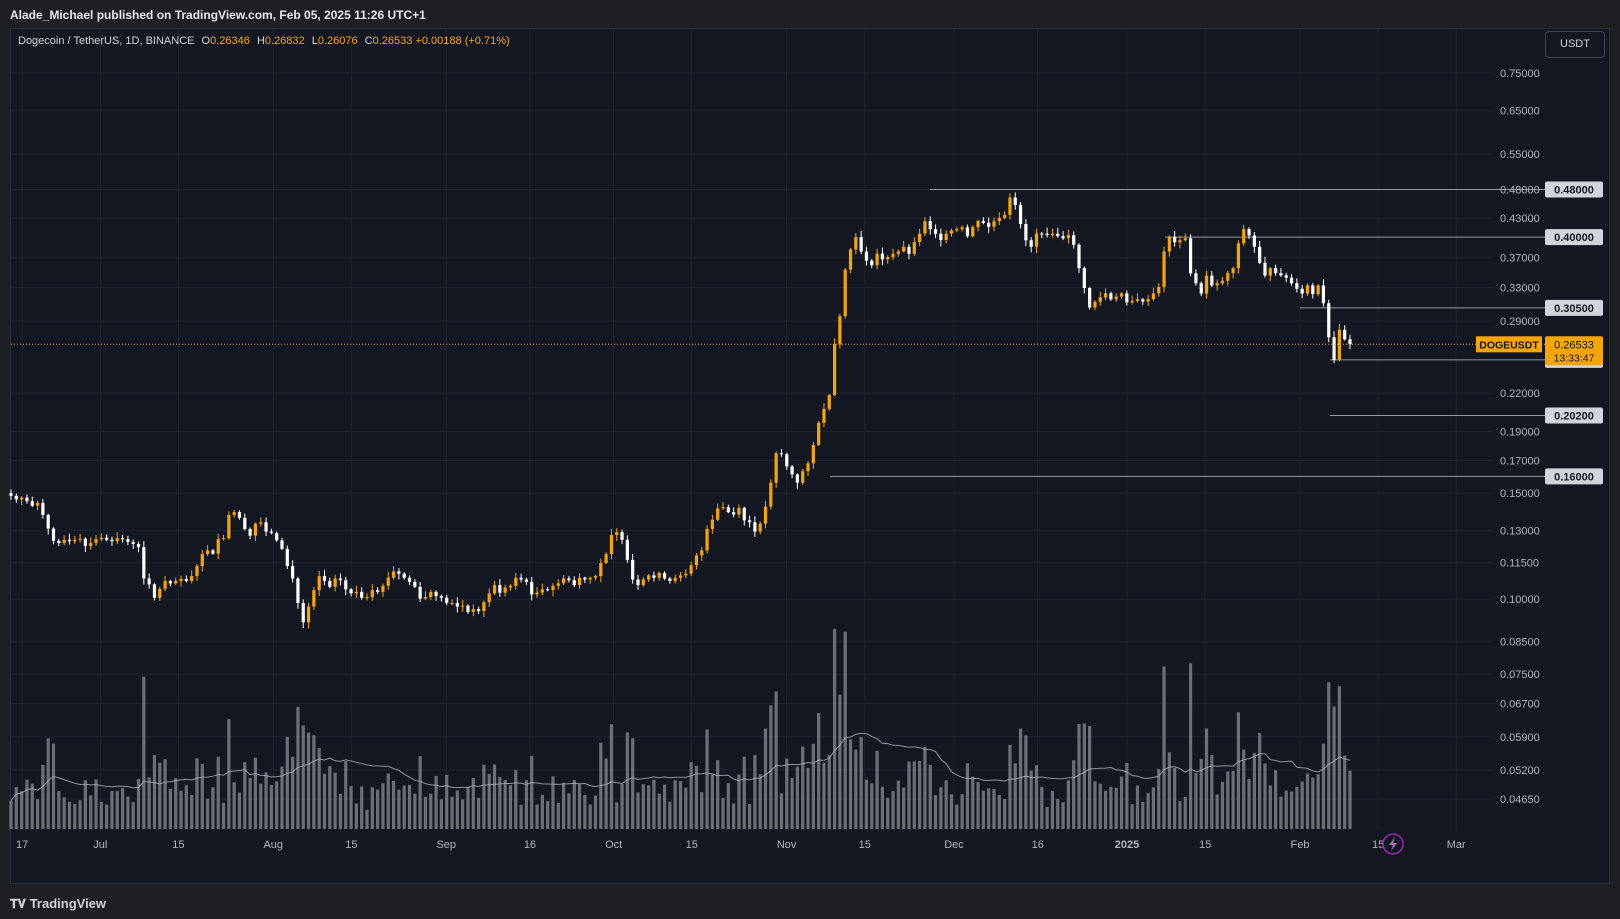 The width and height of the screenshot is (1620, 919). Describe the element at coordinates (1456, 845) in the screenshot. I see `time-tick-label: Mar` at that location.